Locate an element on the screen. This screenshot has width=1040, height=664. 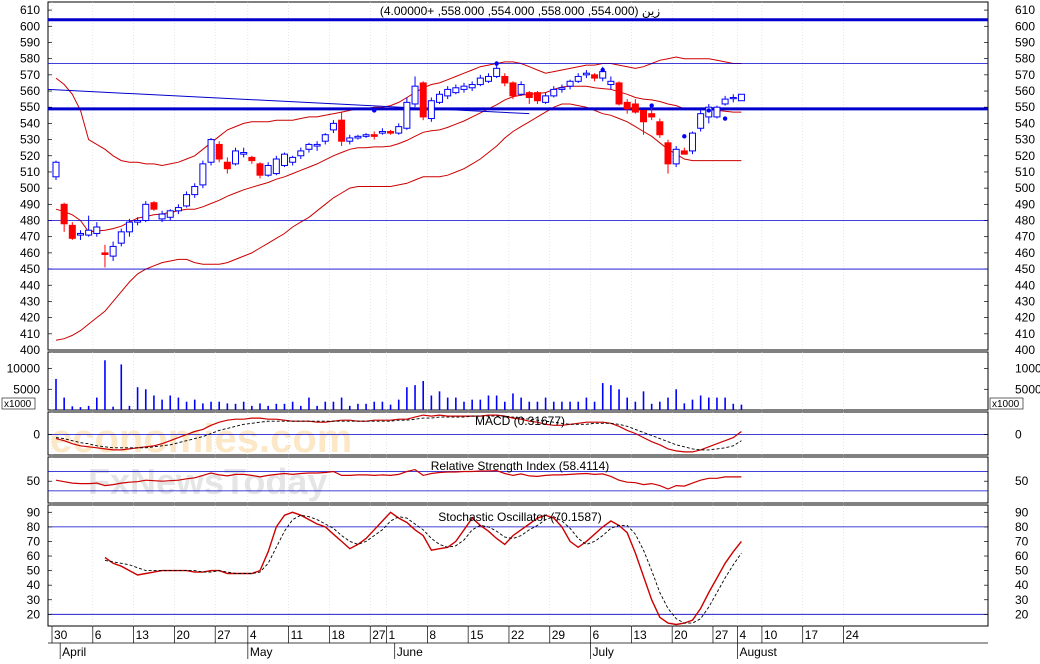
price-axis-tick-label-right: 530 is located at coordinates (1025, 140).